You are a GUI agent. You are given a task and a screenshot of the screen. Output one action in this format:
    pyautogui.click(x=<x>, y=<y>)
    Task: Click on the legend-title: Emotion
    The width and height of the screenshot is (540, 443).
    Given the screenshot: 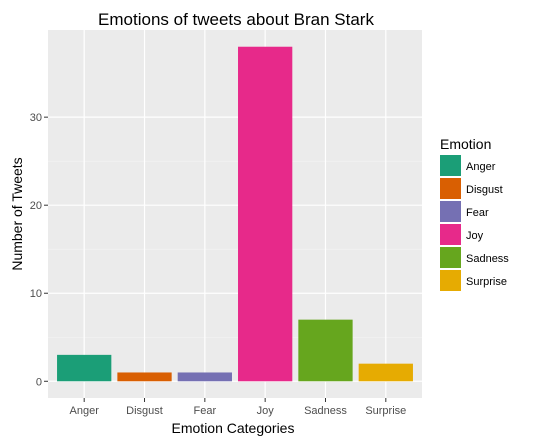 What is the action you would take?
    pyautogui.click(x=465, y=144)
    